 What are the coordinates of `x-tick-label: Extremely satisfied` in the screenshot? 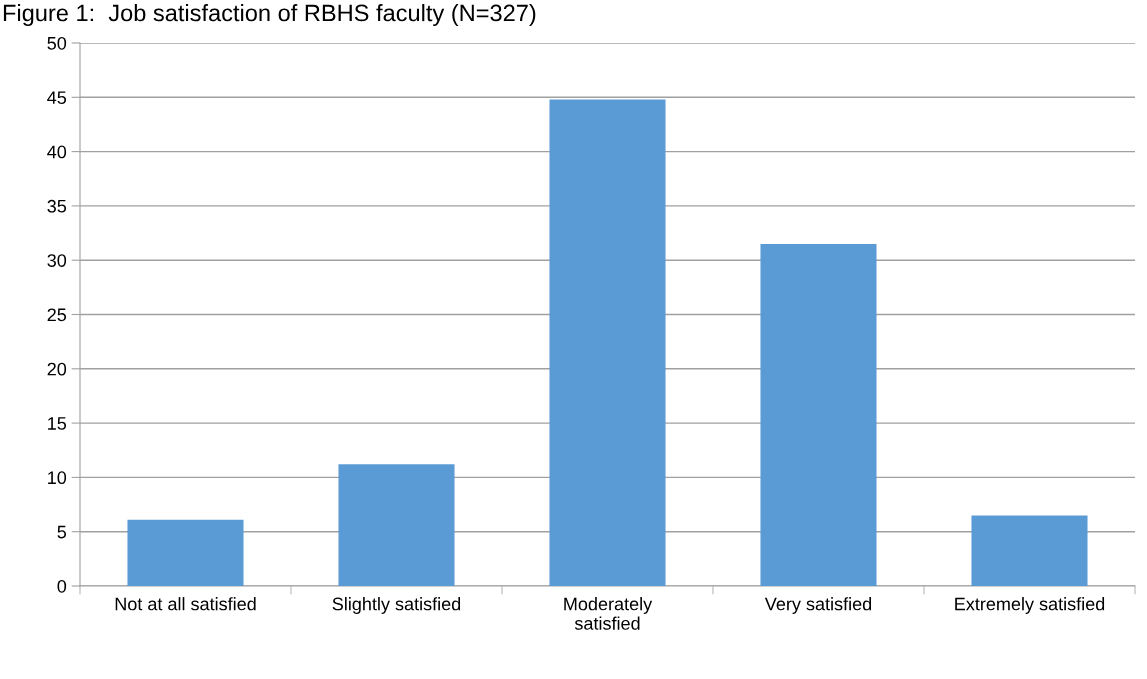 It's located at (1030, 605).